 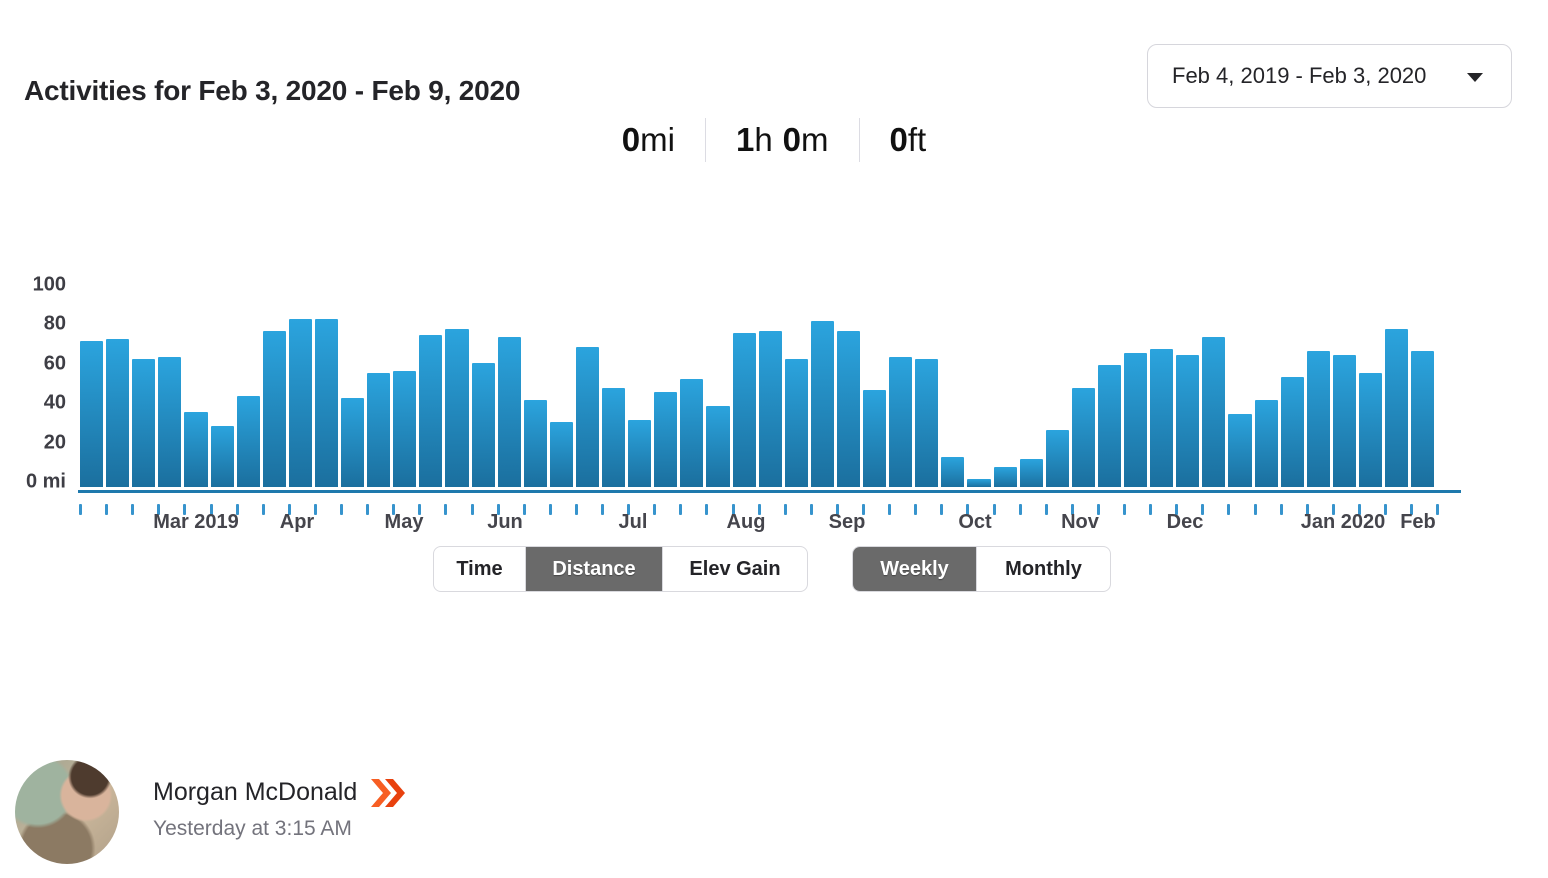 I want to click on y-axis-label: 100, so click(x=49, y=284).